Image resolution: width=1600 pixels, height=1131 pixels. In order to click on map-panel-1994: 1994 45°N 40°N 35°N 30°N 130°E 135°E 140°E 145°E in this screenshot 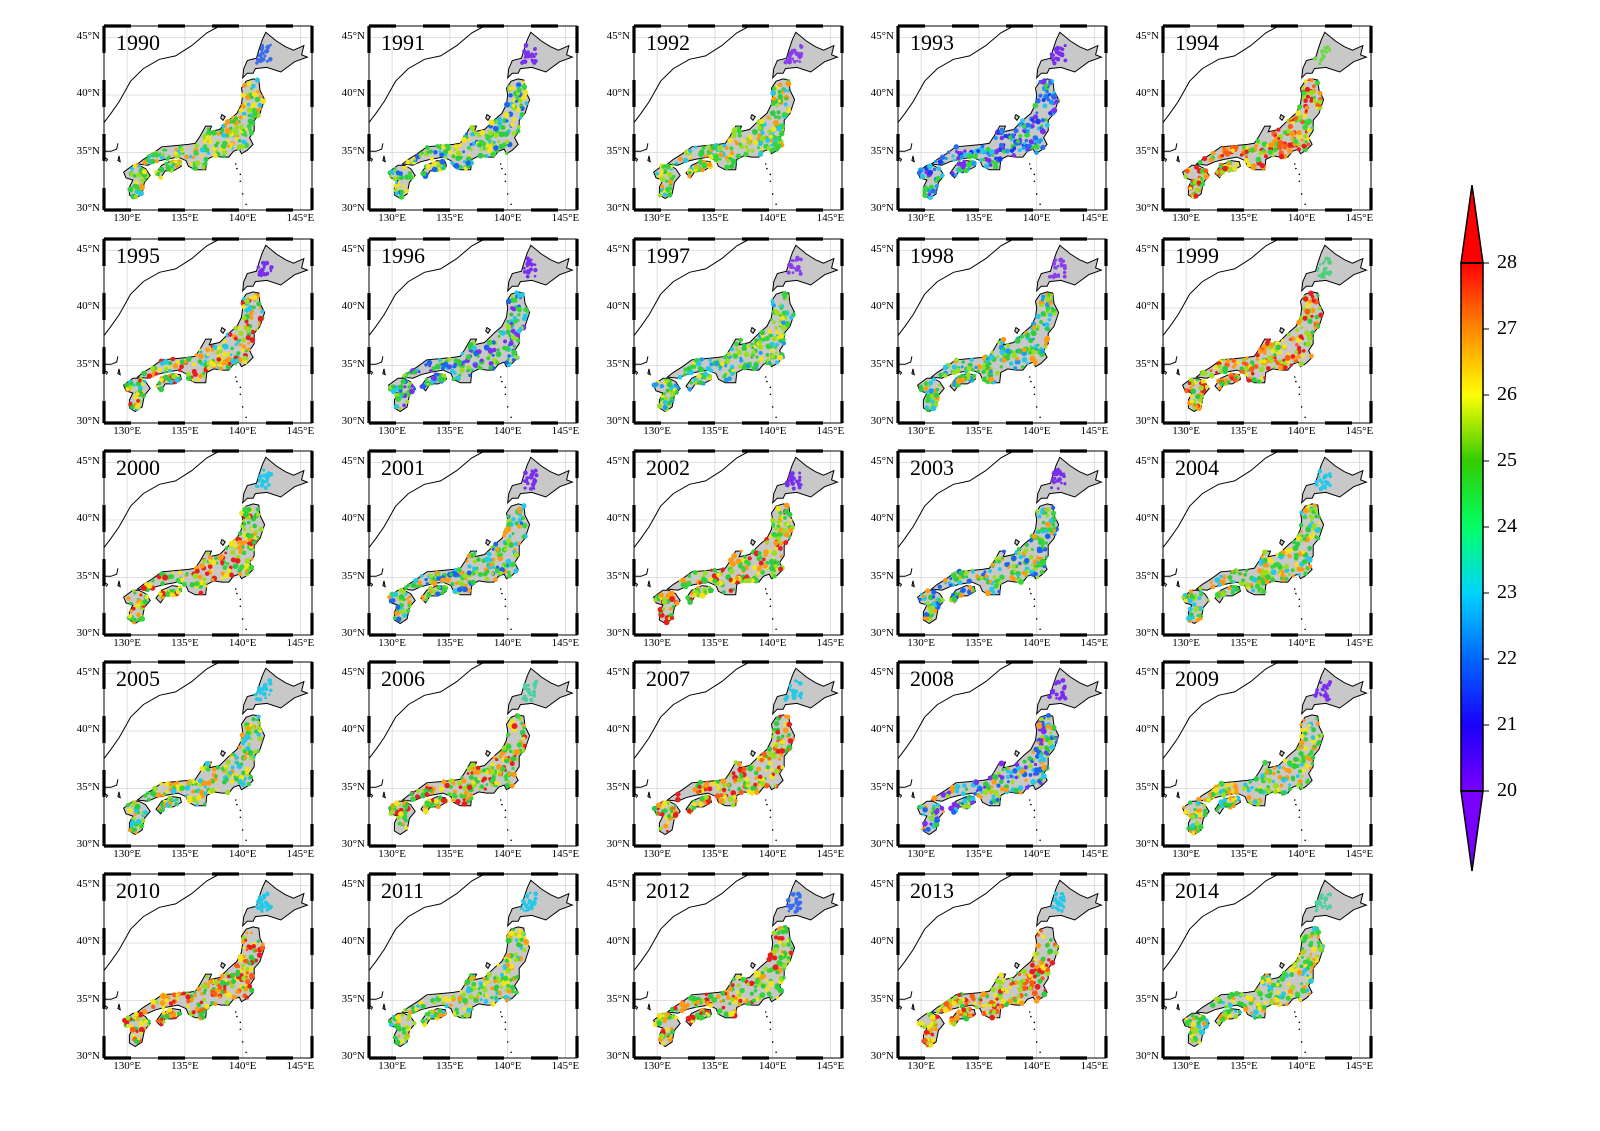, I will do `click(1254, 124)`.